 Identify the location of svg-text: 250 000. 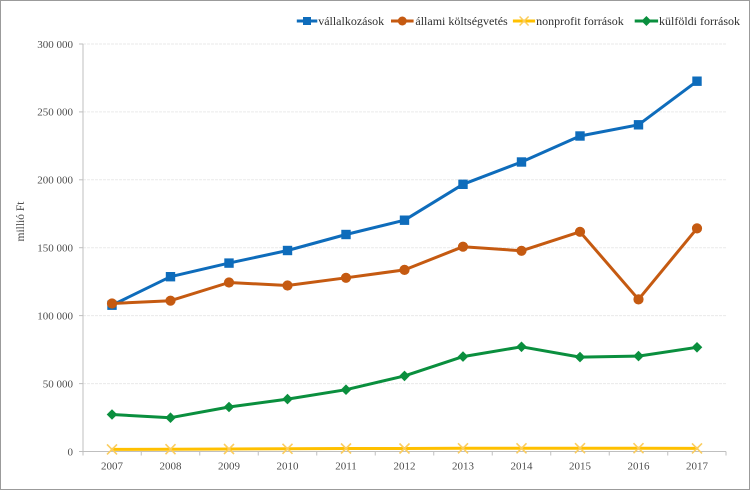
(55, 113).